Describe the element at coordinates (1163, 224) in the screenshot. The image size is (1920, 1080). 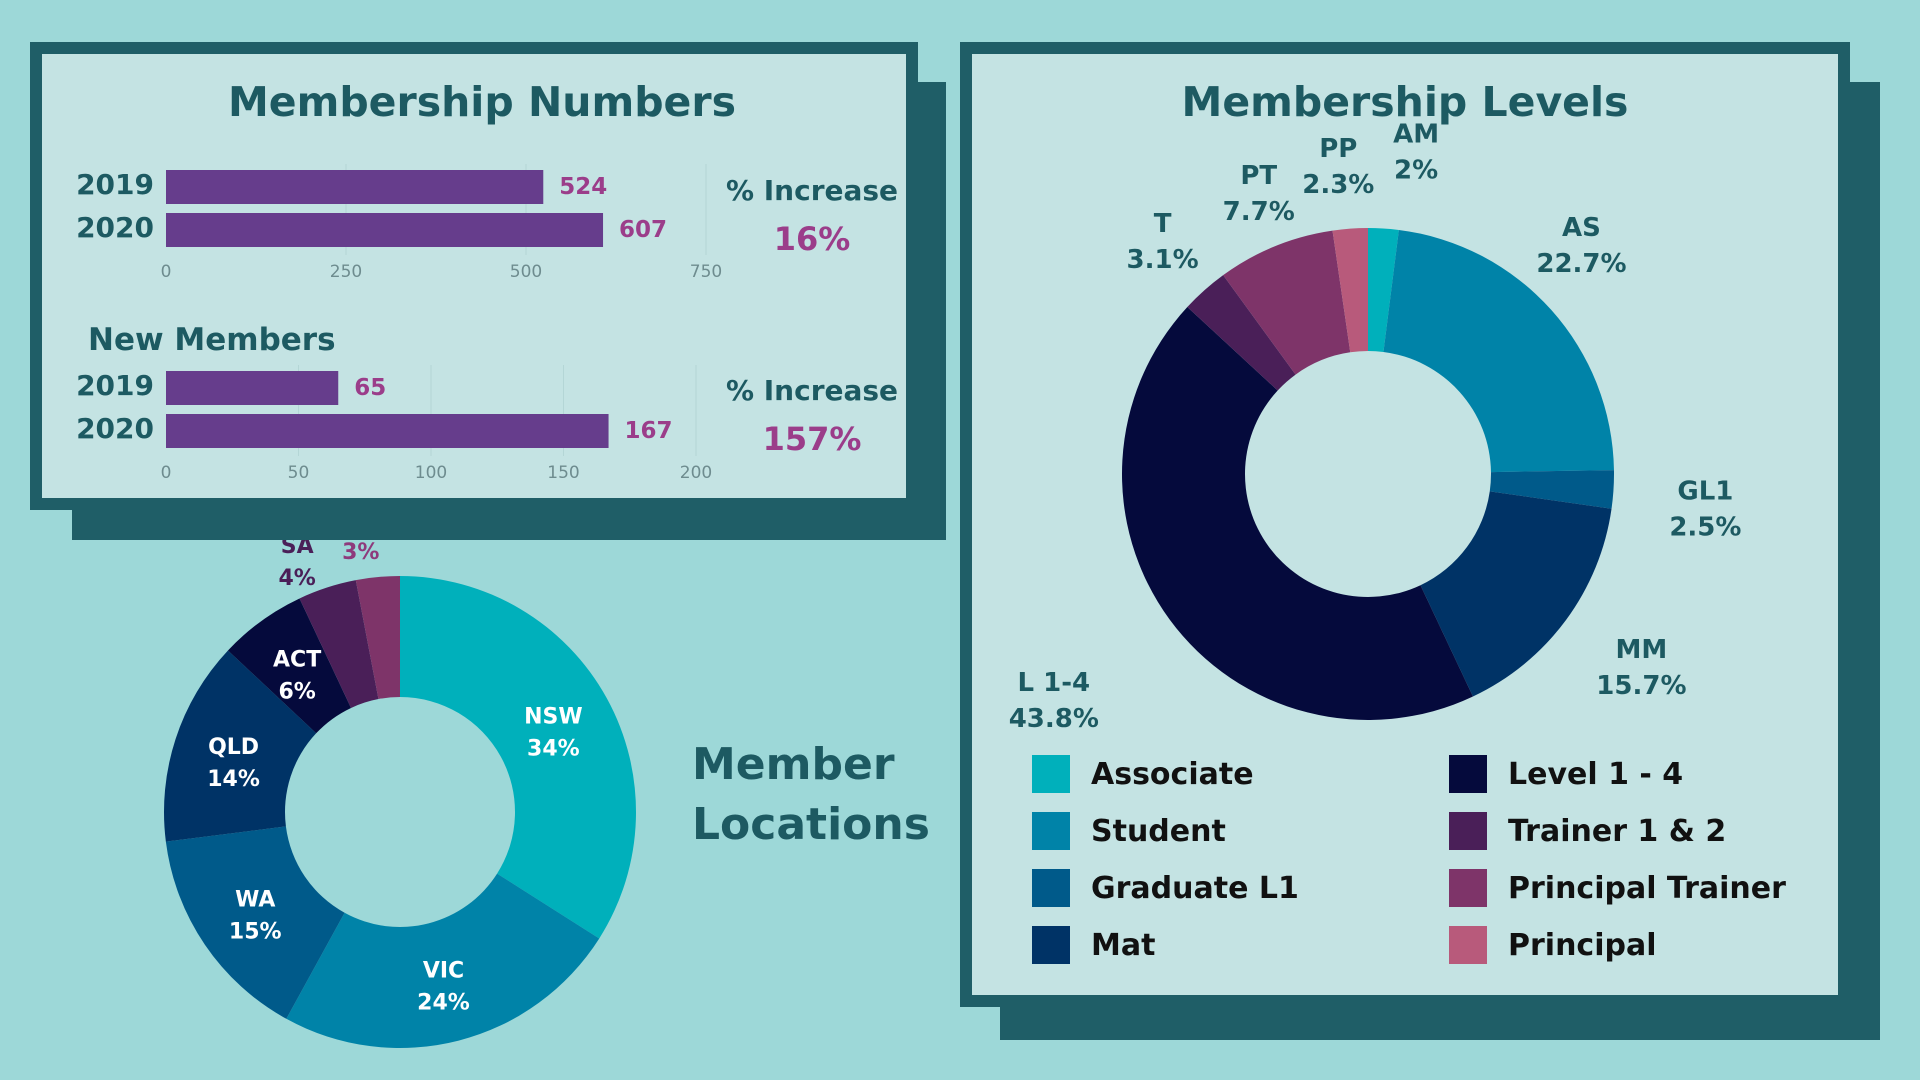
I see `slice-label: T` at that location.